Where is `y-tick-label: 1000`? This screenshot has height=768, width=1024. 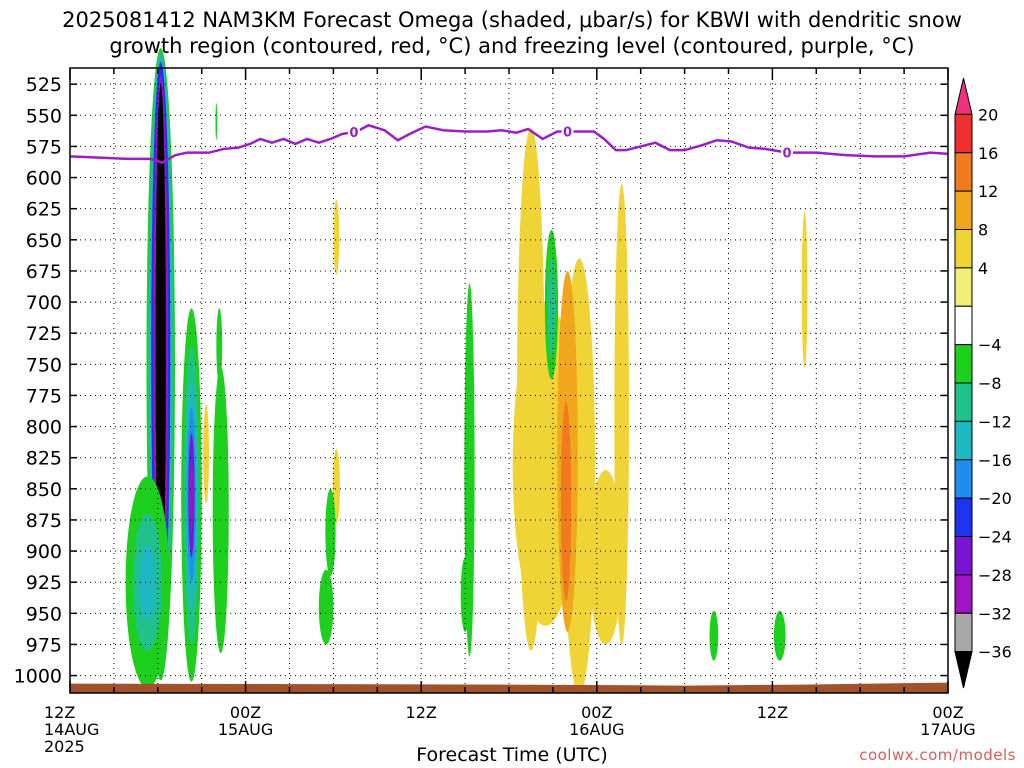 y-tick-label: 1000 is located at coordinates (38, 677).